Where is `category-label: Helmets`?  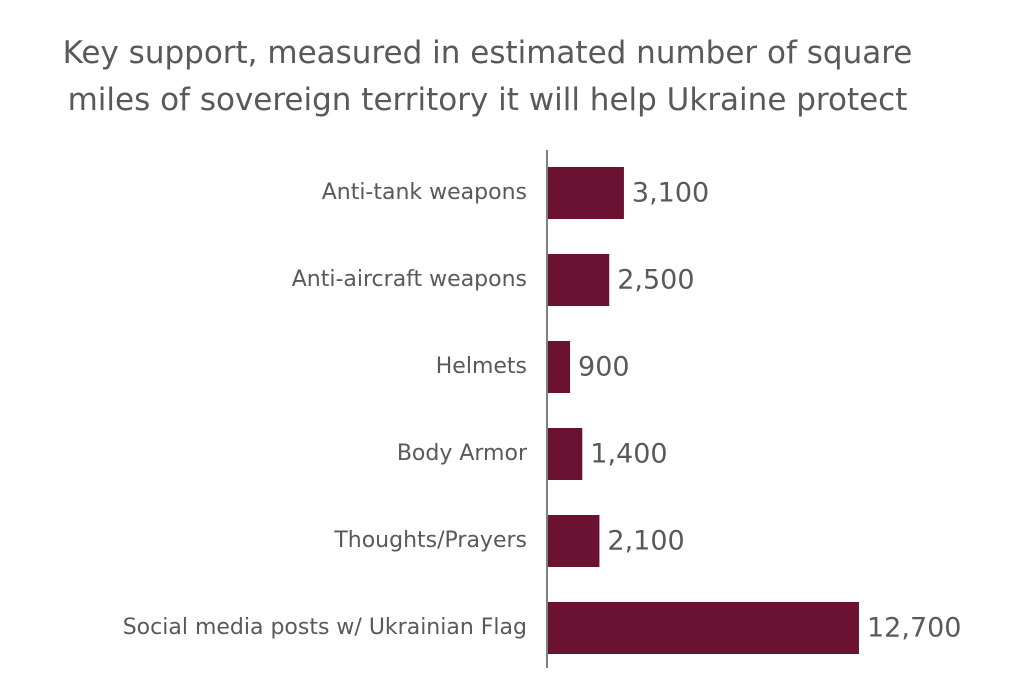
category-label: Helmets is located at coordinates (481, 366).